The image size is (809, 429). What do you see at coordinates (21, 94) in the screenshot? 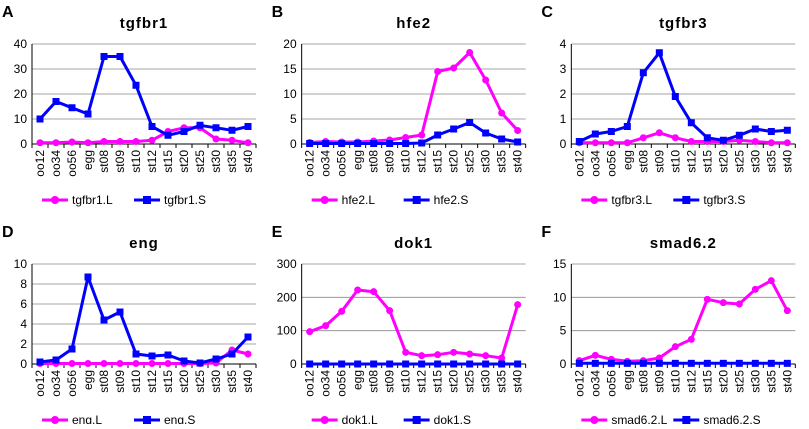
I see `panel-a-ytick-label: 20` at bounding box center [21, 94].